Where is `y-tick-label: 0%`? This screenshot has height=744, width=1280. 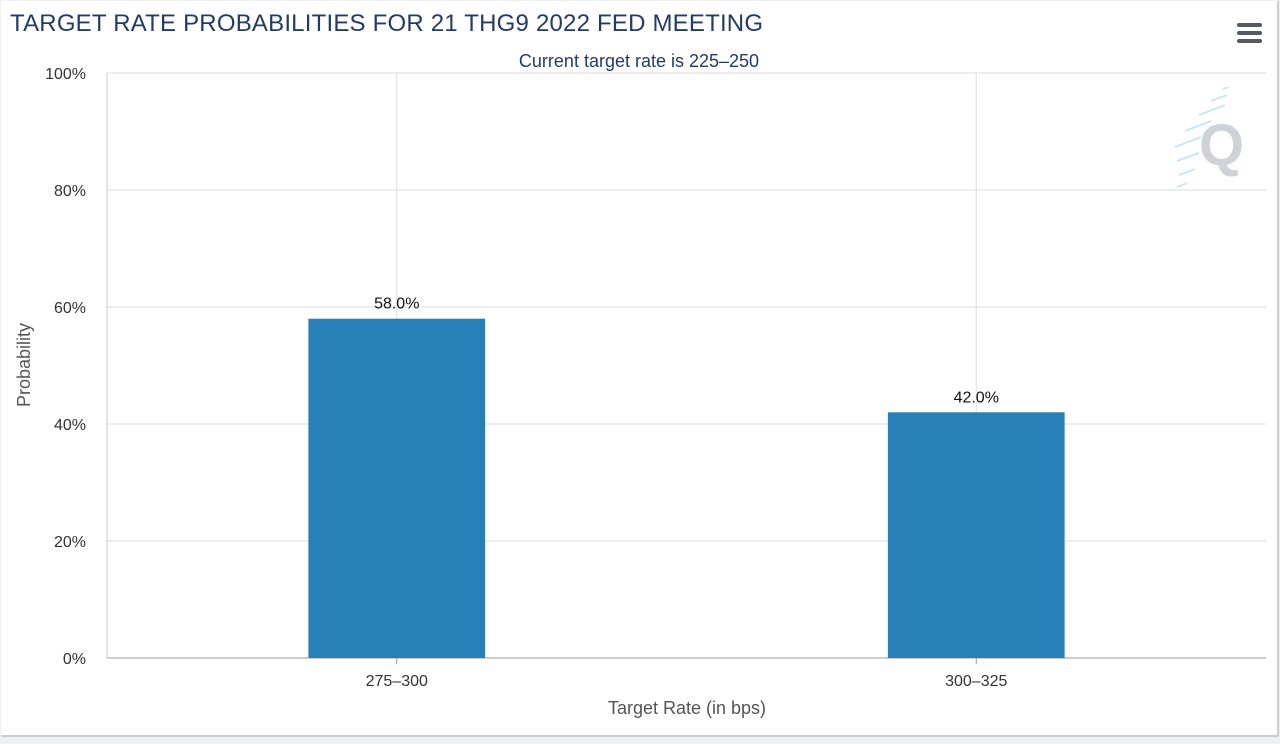
y-tick-label: 0% is located at coordinates (74, 659).